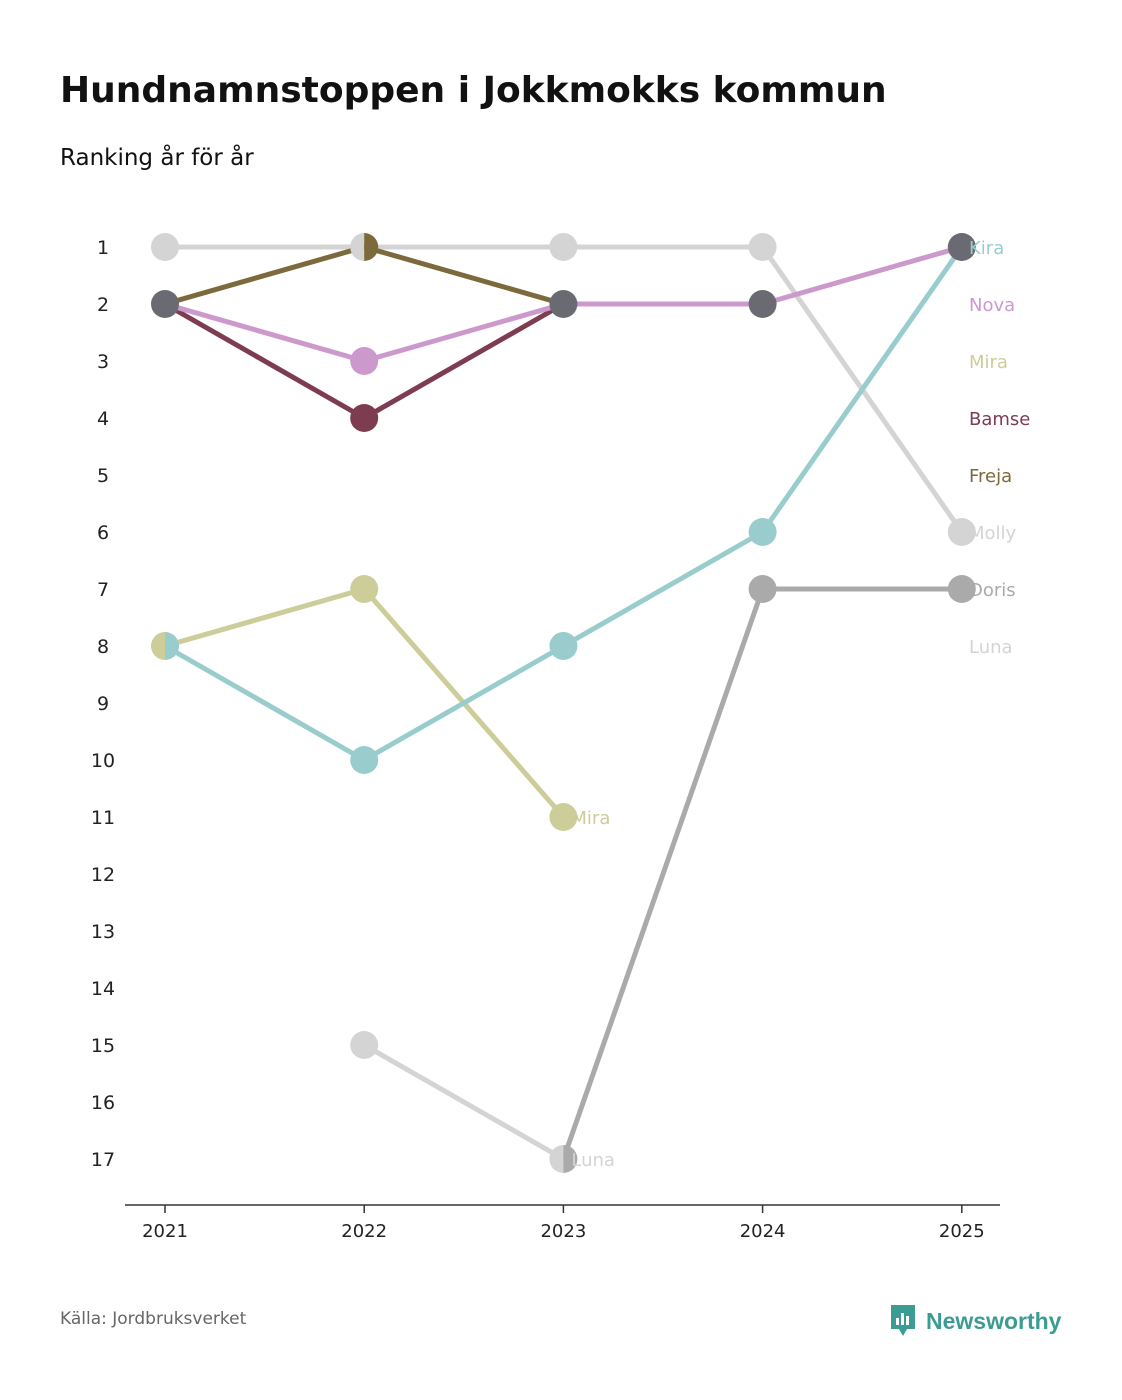  I want to click on x-tick-label: 2025, so click(962, 1231).